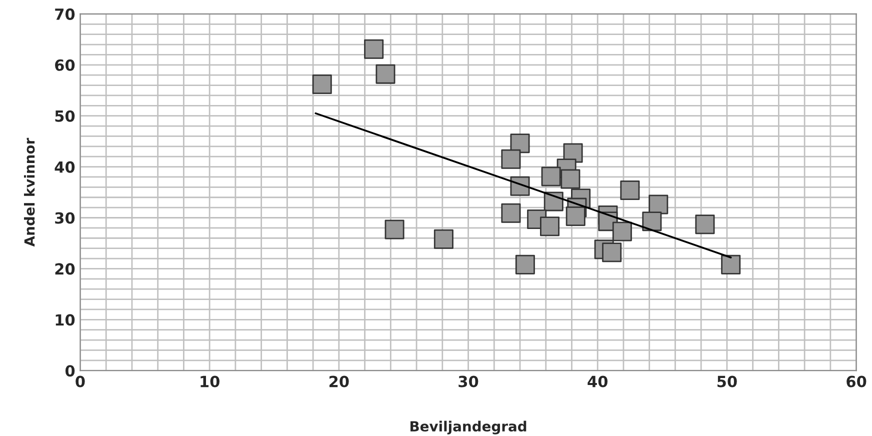  What do you see at coordinates (856, 382) in the screenshot?
I see `x-tick-label: 60` at bounding box center [856, 382].